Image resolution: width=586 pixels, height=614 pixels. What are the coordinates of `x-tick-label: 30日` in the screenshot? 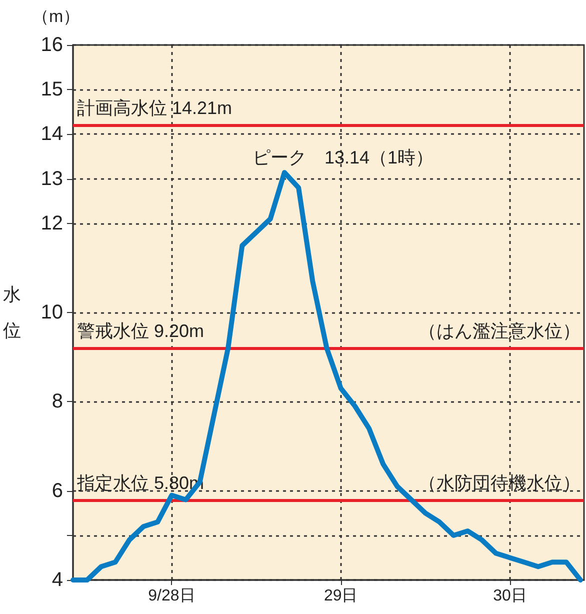 It's located at (510, 596).